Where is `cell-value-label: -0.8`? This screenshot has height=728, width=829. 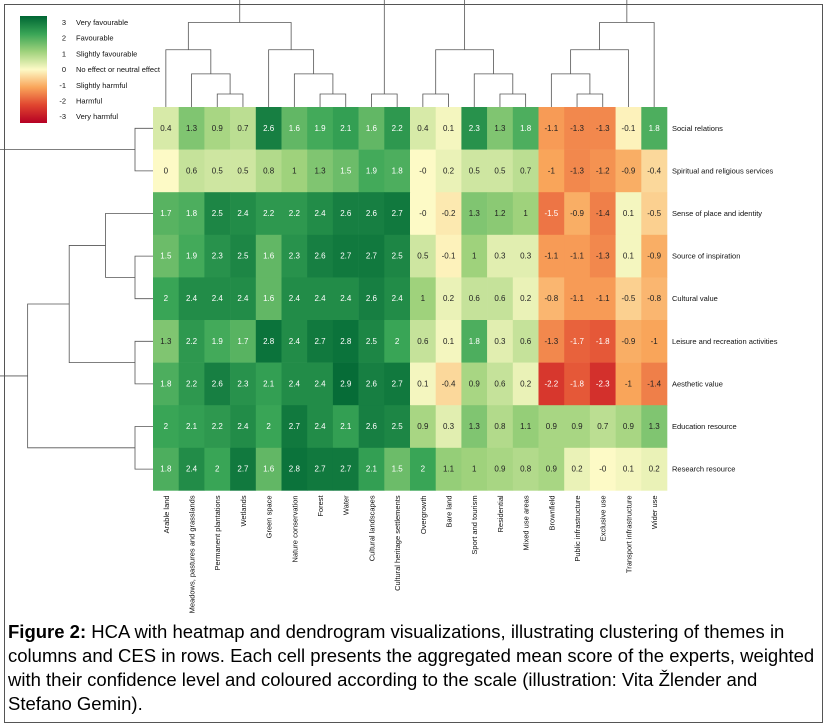
cell-value-label: -0.8 is located at coordinates (551, 298).